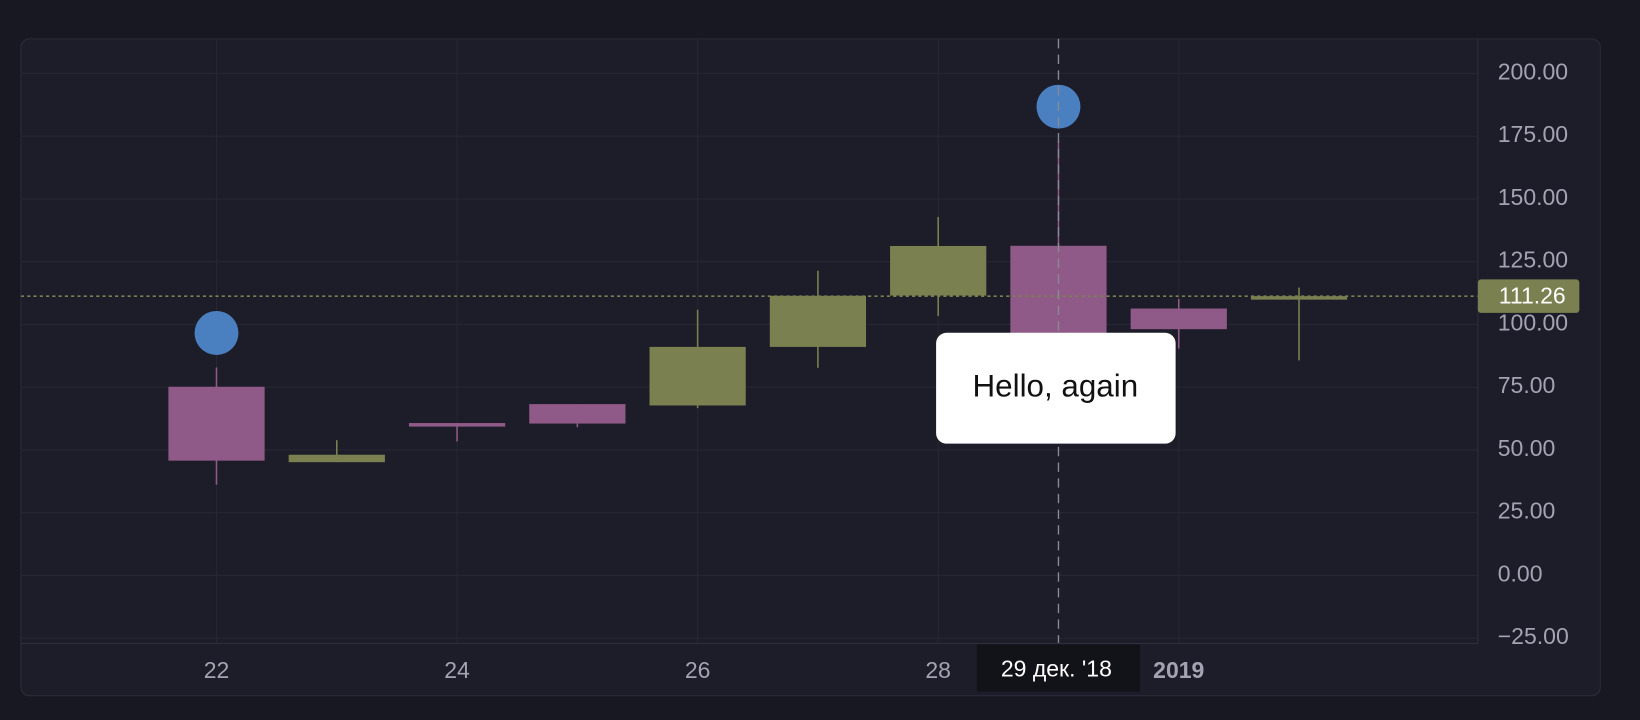 This screenshot has width=1640, height=720. What do you see at coordinates (1533, 260) in the screenshot?
I see `y-tick-label: 125.00` at bounding box center [1533, 260].